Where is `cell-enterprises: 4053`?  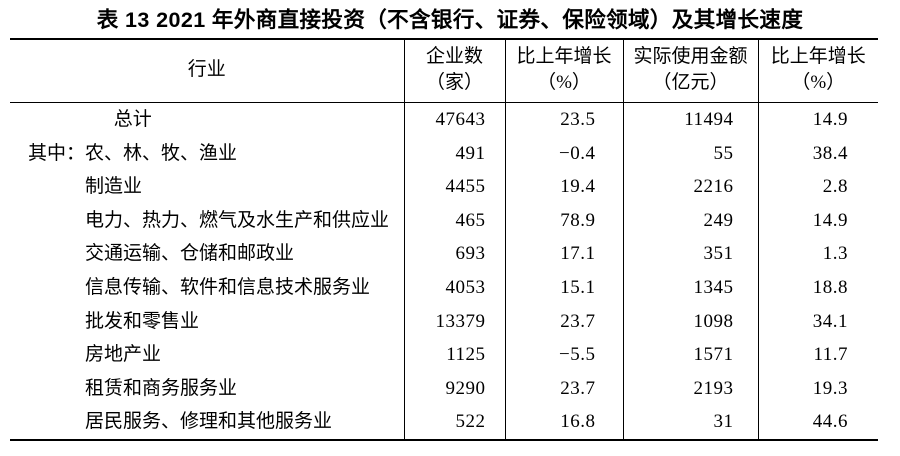
cell-enterprises: 4053 is located at coordinates (454, 287).